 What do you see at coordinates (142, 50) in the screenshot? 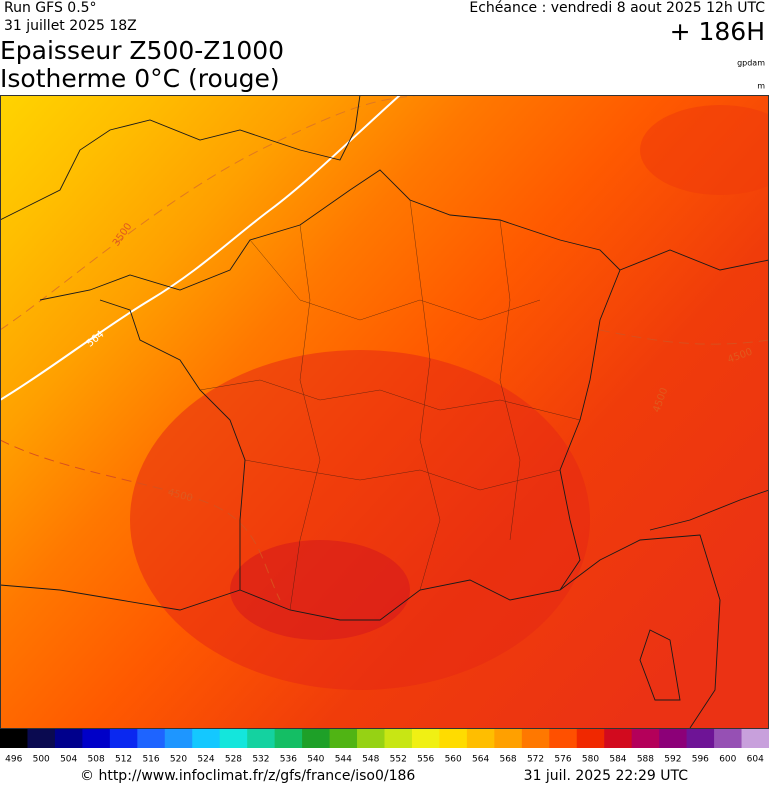
I see `map-title: Epaisseur Z500-Z1000` at bounding box center [142, 50].